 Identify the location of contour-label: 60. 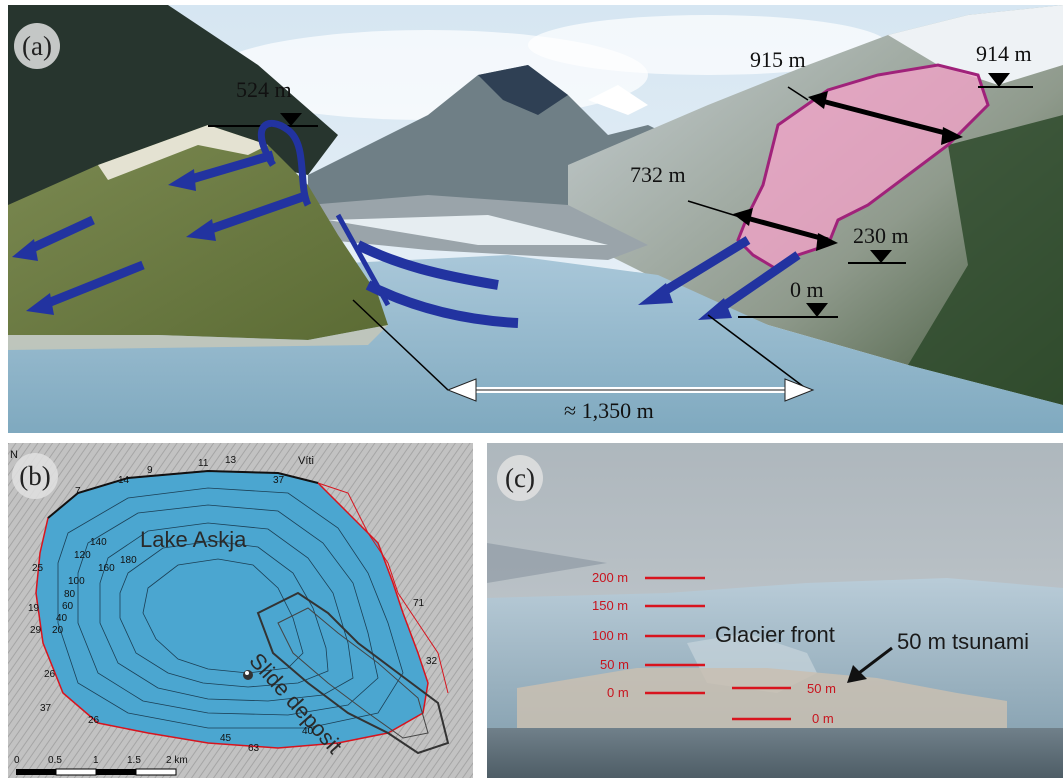
(68, 606).